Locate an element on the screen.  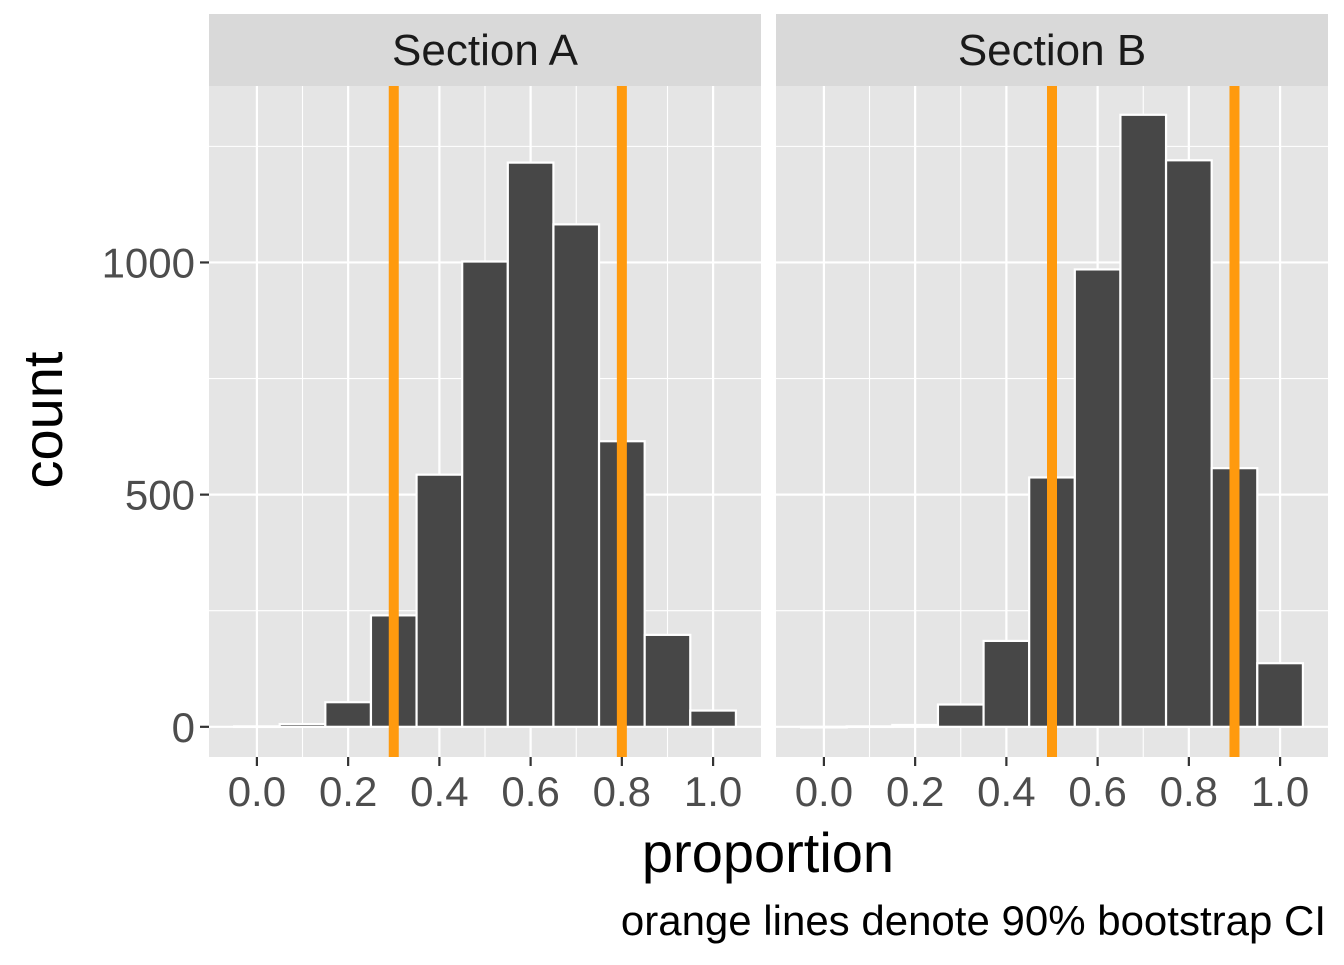
y-tick-label: 1000 is located at coordinates (148, 262).